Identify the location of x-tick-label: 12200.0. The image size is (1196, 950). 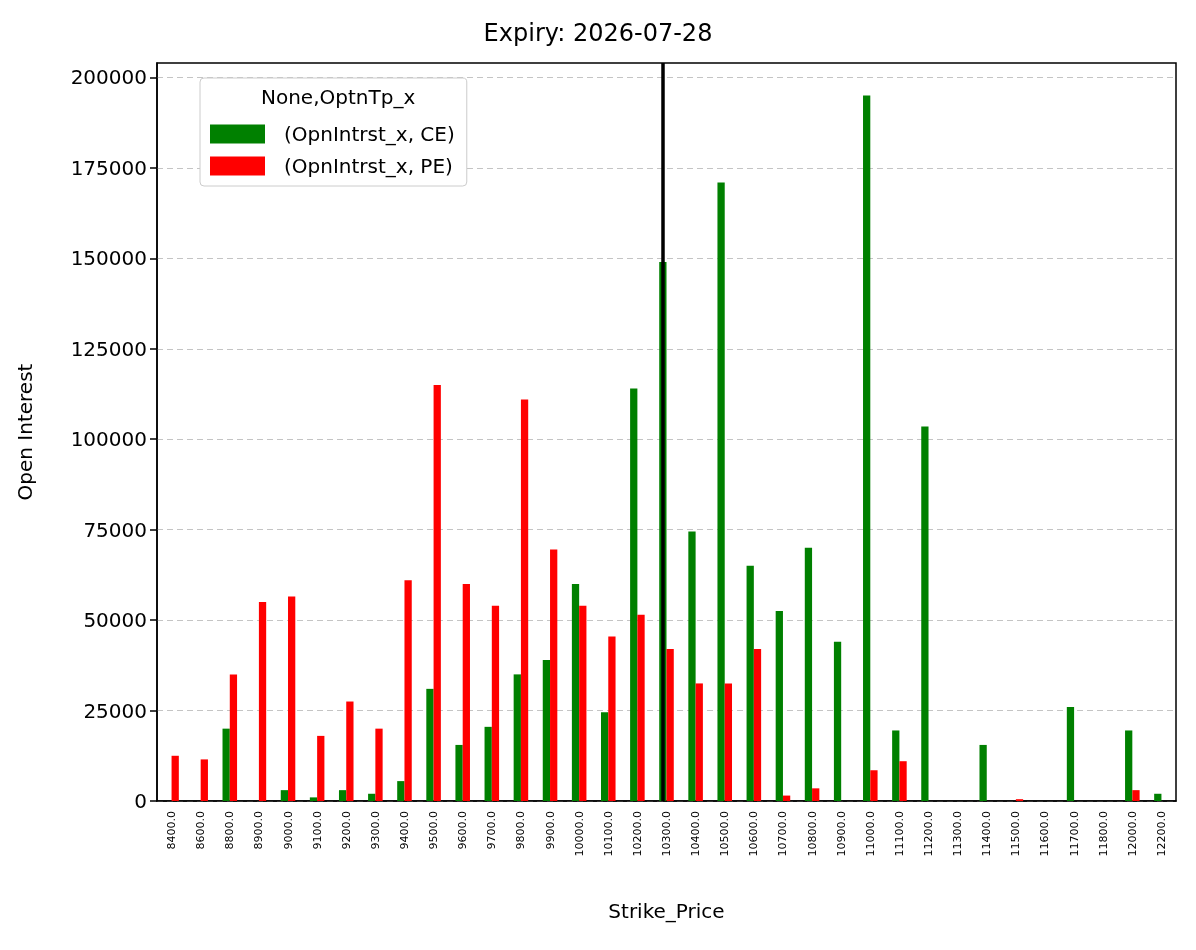
(1161, 834).